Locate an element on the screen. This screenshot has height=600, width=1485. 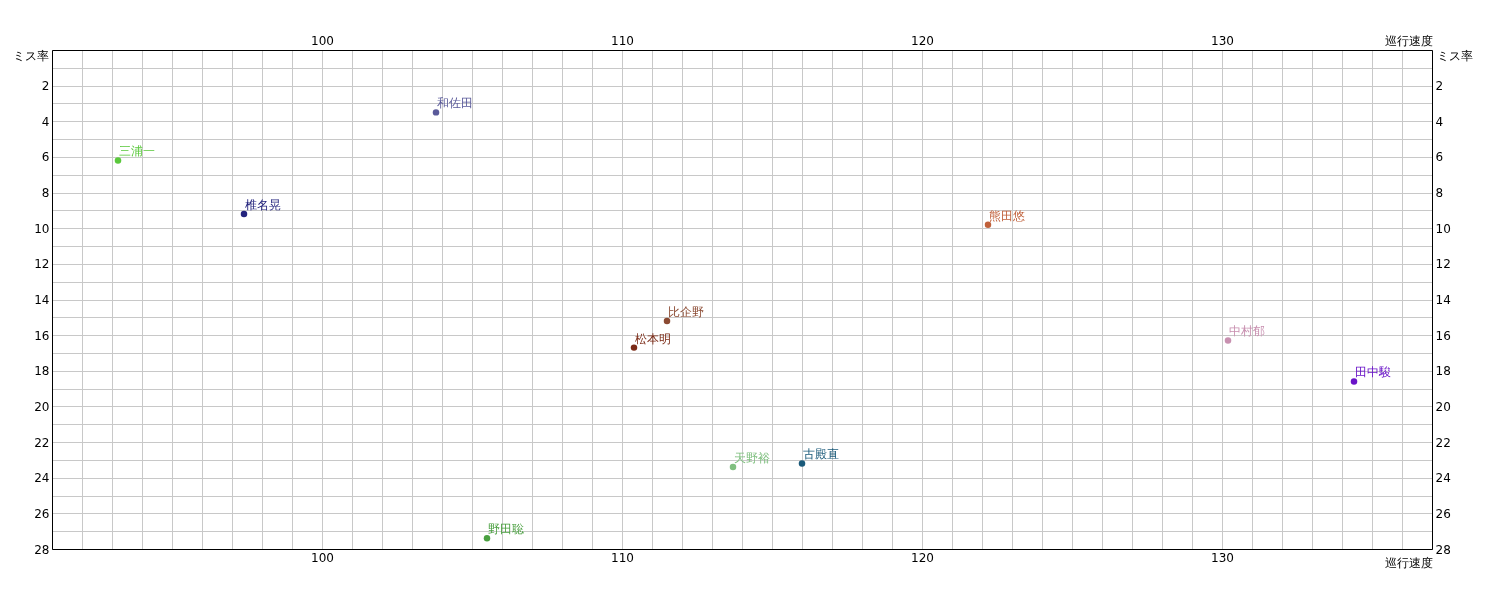
x2-axis-title: 巡行速度 is located at coordinates (1408, 40).